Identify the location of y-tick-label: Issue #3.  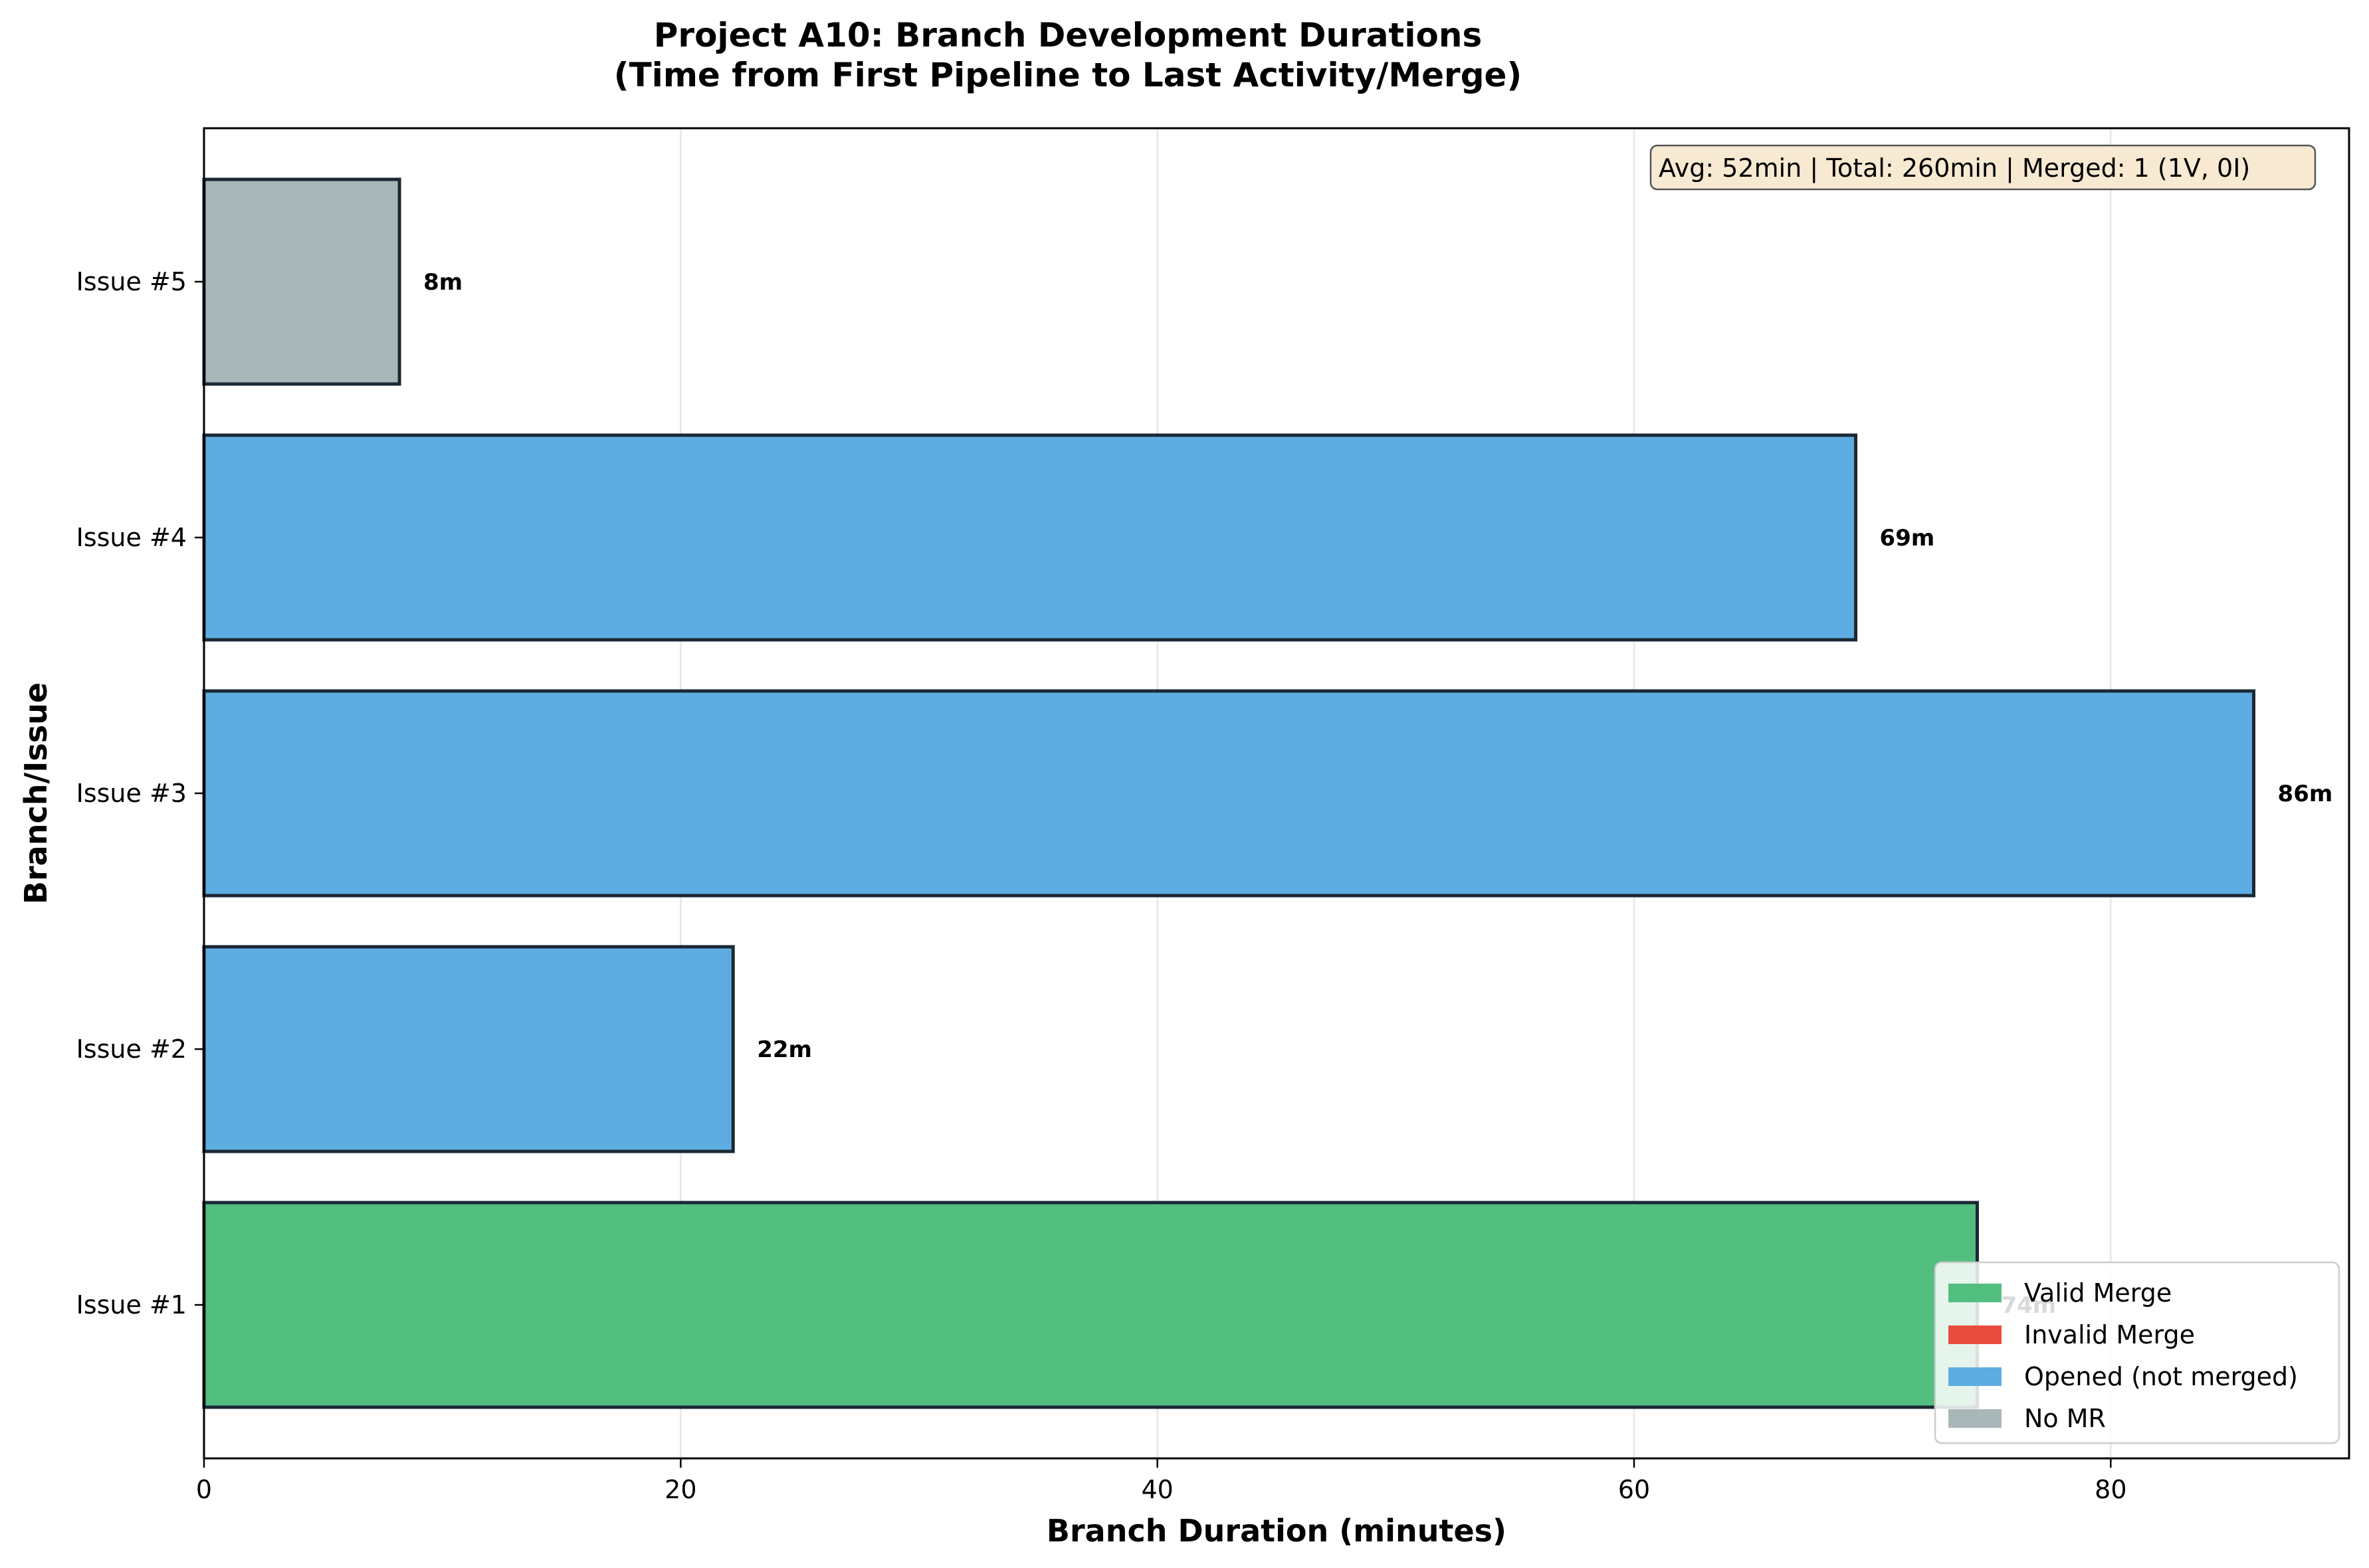
(131, 793).